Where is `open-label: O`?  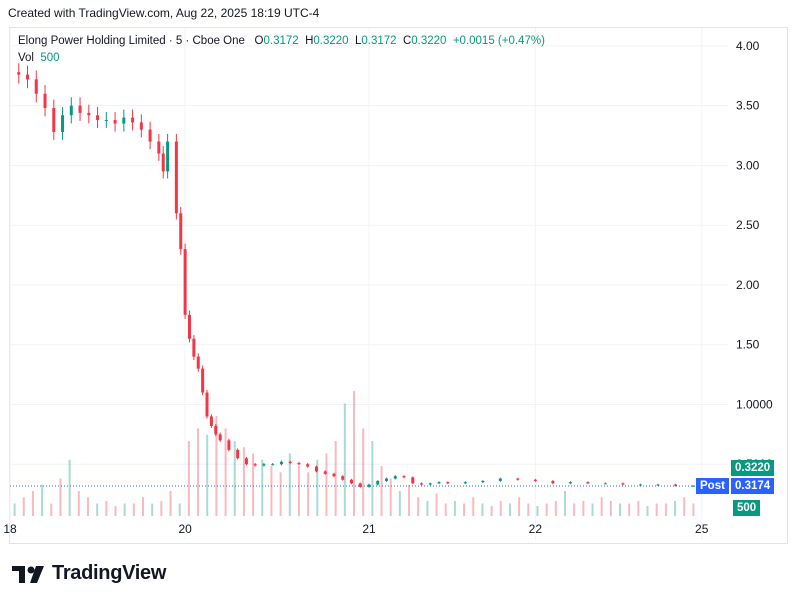 open-label: O is located at coordinates (259, 41).